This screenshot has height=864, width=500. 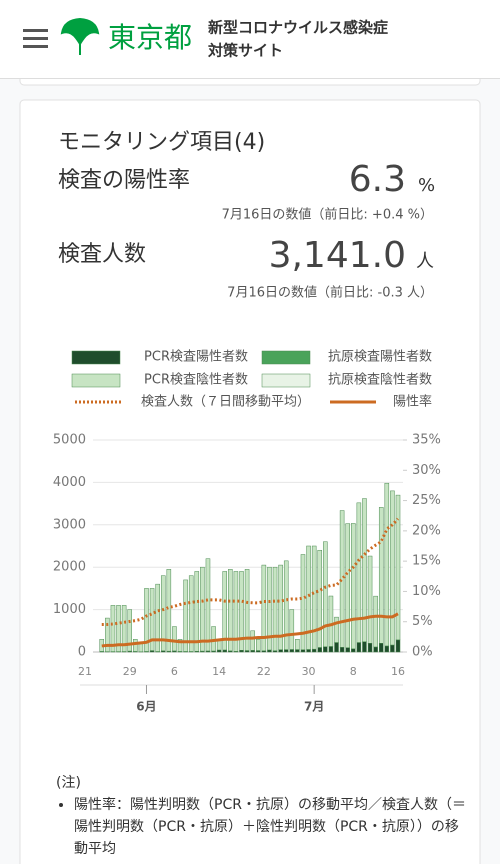 I want to click on y2-tick-label: 30%, so click(x=426, y=470).